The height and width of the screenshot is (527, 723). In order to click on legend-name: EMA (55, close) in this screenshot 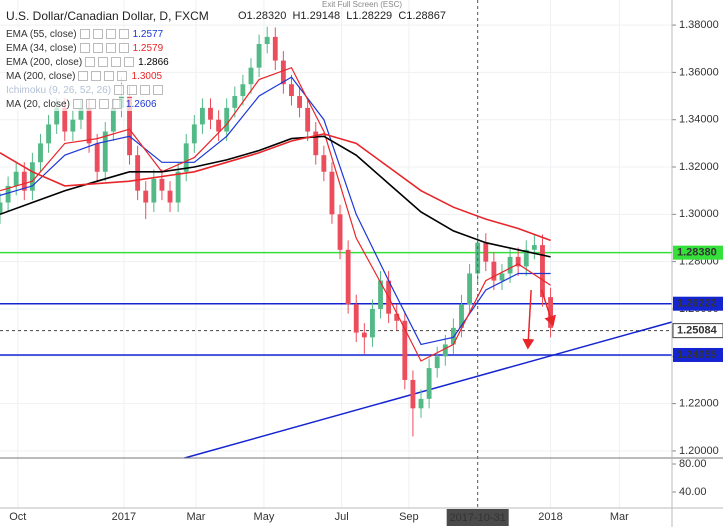, I will do `click(41, 34)`.